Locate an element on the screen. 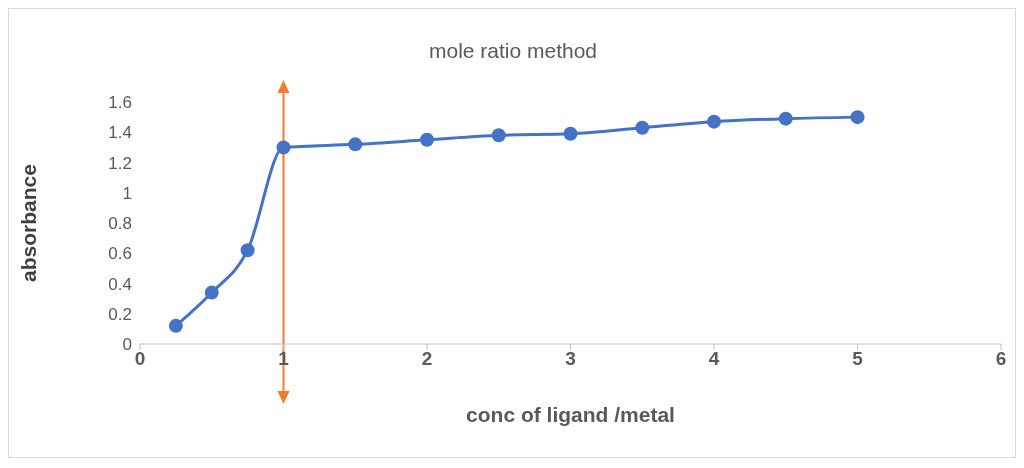 This screenshot has height=468, width=1024. y-tick-label: 0 is located at coordinates (127, 345).